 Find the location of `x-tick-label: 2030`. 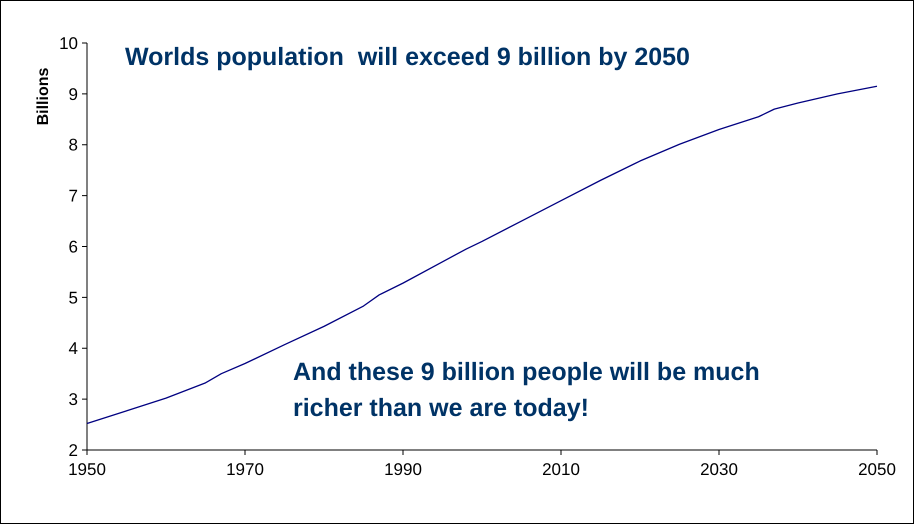

x-tick-label: 2030 is located at coordinates (719, 469).